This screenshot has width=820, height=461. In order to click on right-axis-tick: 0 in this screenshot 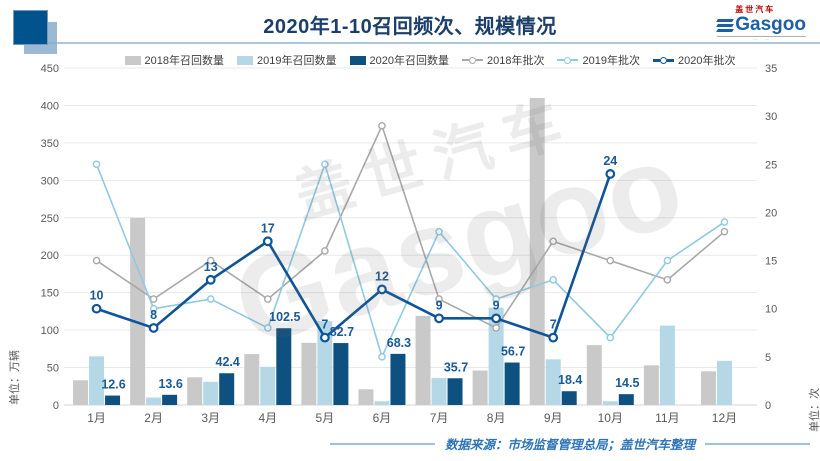, I will do `click(768, 406)`.